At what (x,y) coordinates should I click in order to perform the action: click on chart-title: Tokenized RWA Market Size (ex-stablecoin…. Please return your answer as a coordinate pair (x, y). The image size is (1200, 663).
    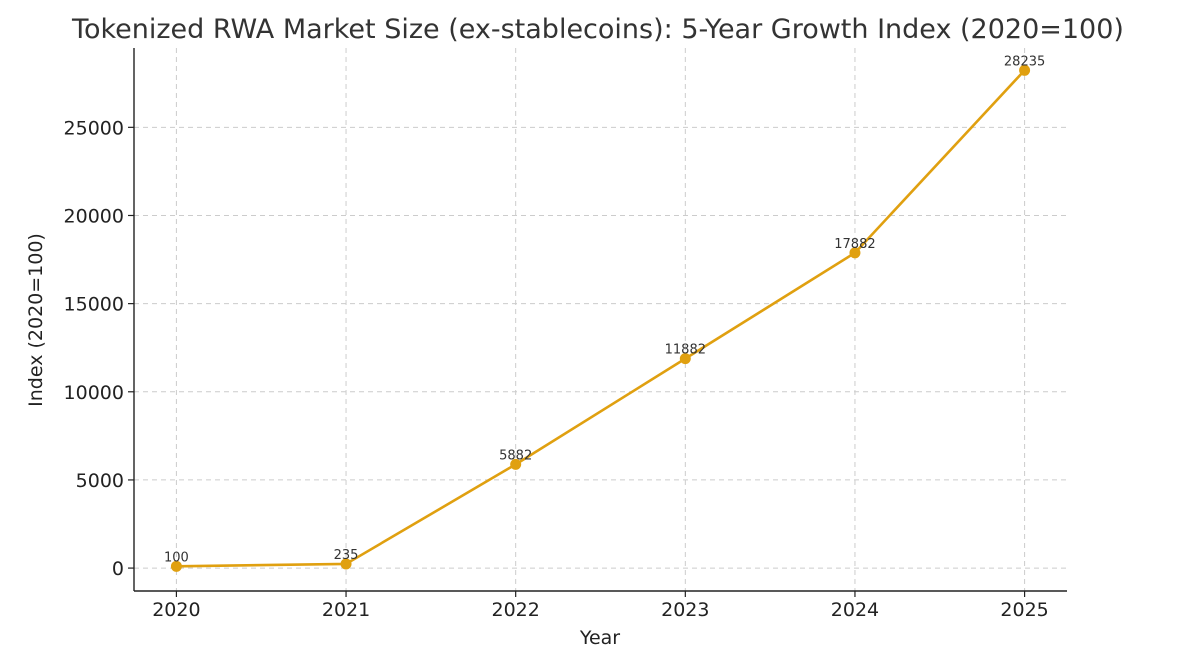
    Looking at the image, I should click on (597, 29).